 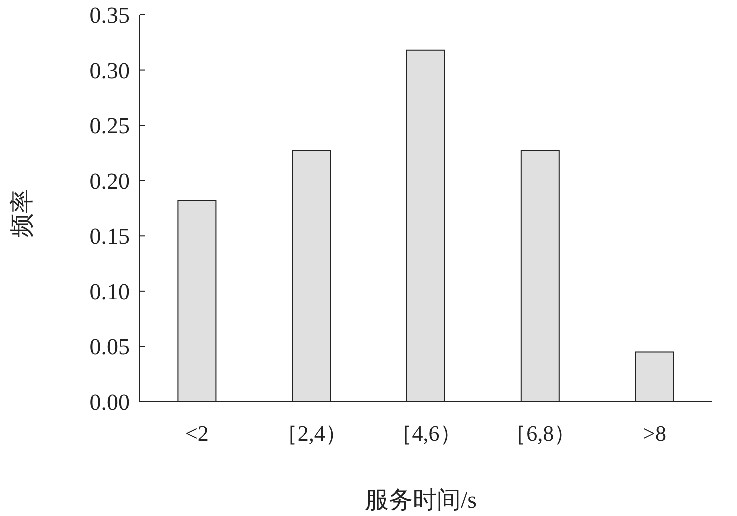 I want to click on x-tick-label: ［4,6）, so click(x=426, y=433).